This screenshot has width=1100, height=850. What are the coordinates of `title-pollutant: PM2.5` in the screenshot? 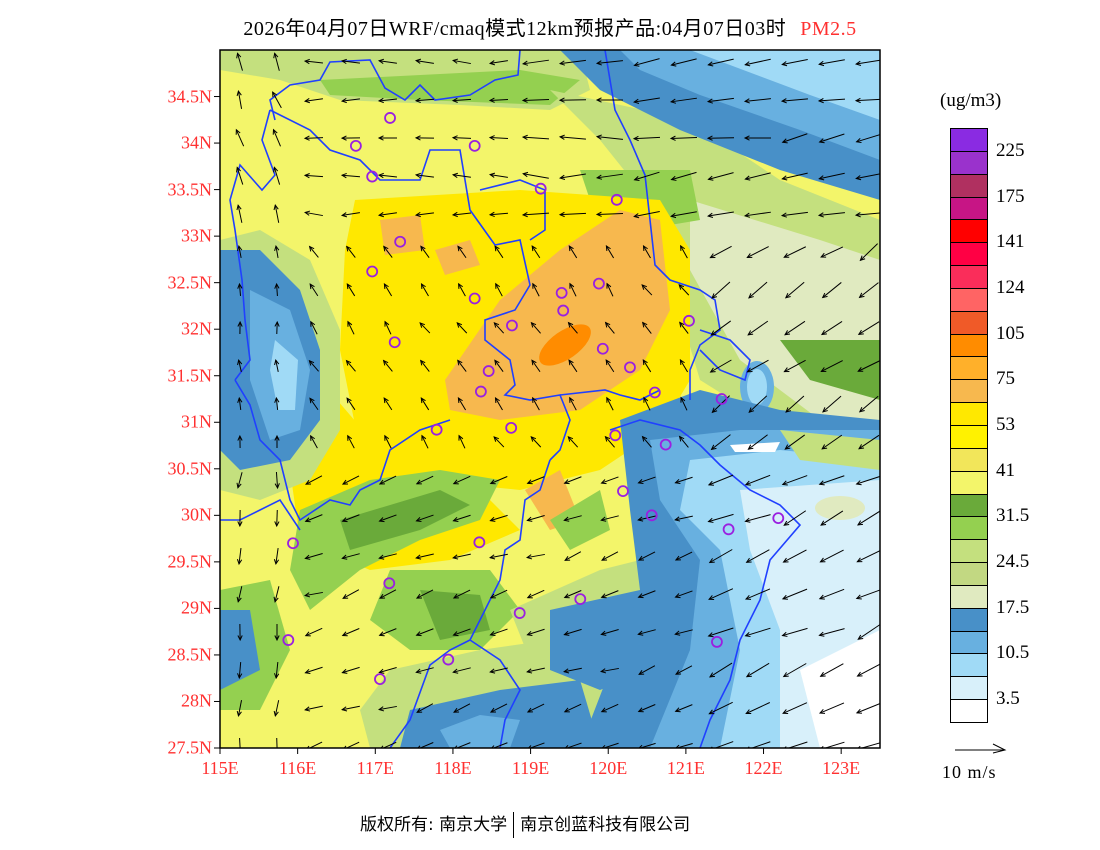 It's located at (828, 29).